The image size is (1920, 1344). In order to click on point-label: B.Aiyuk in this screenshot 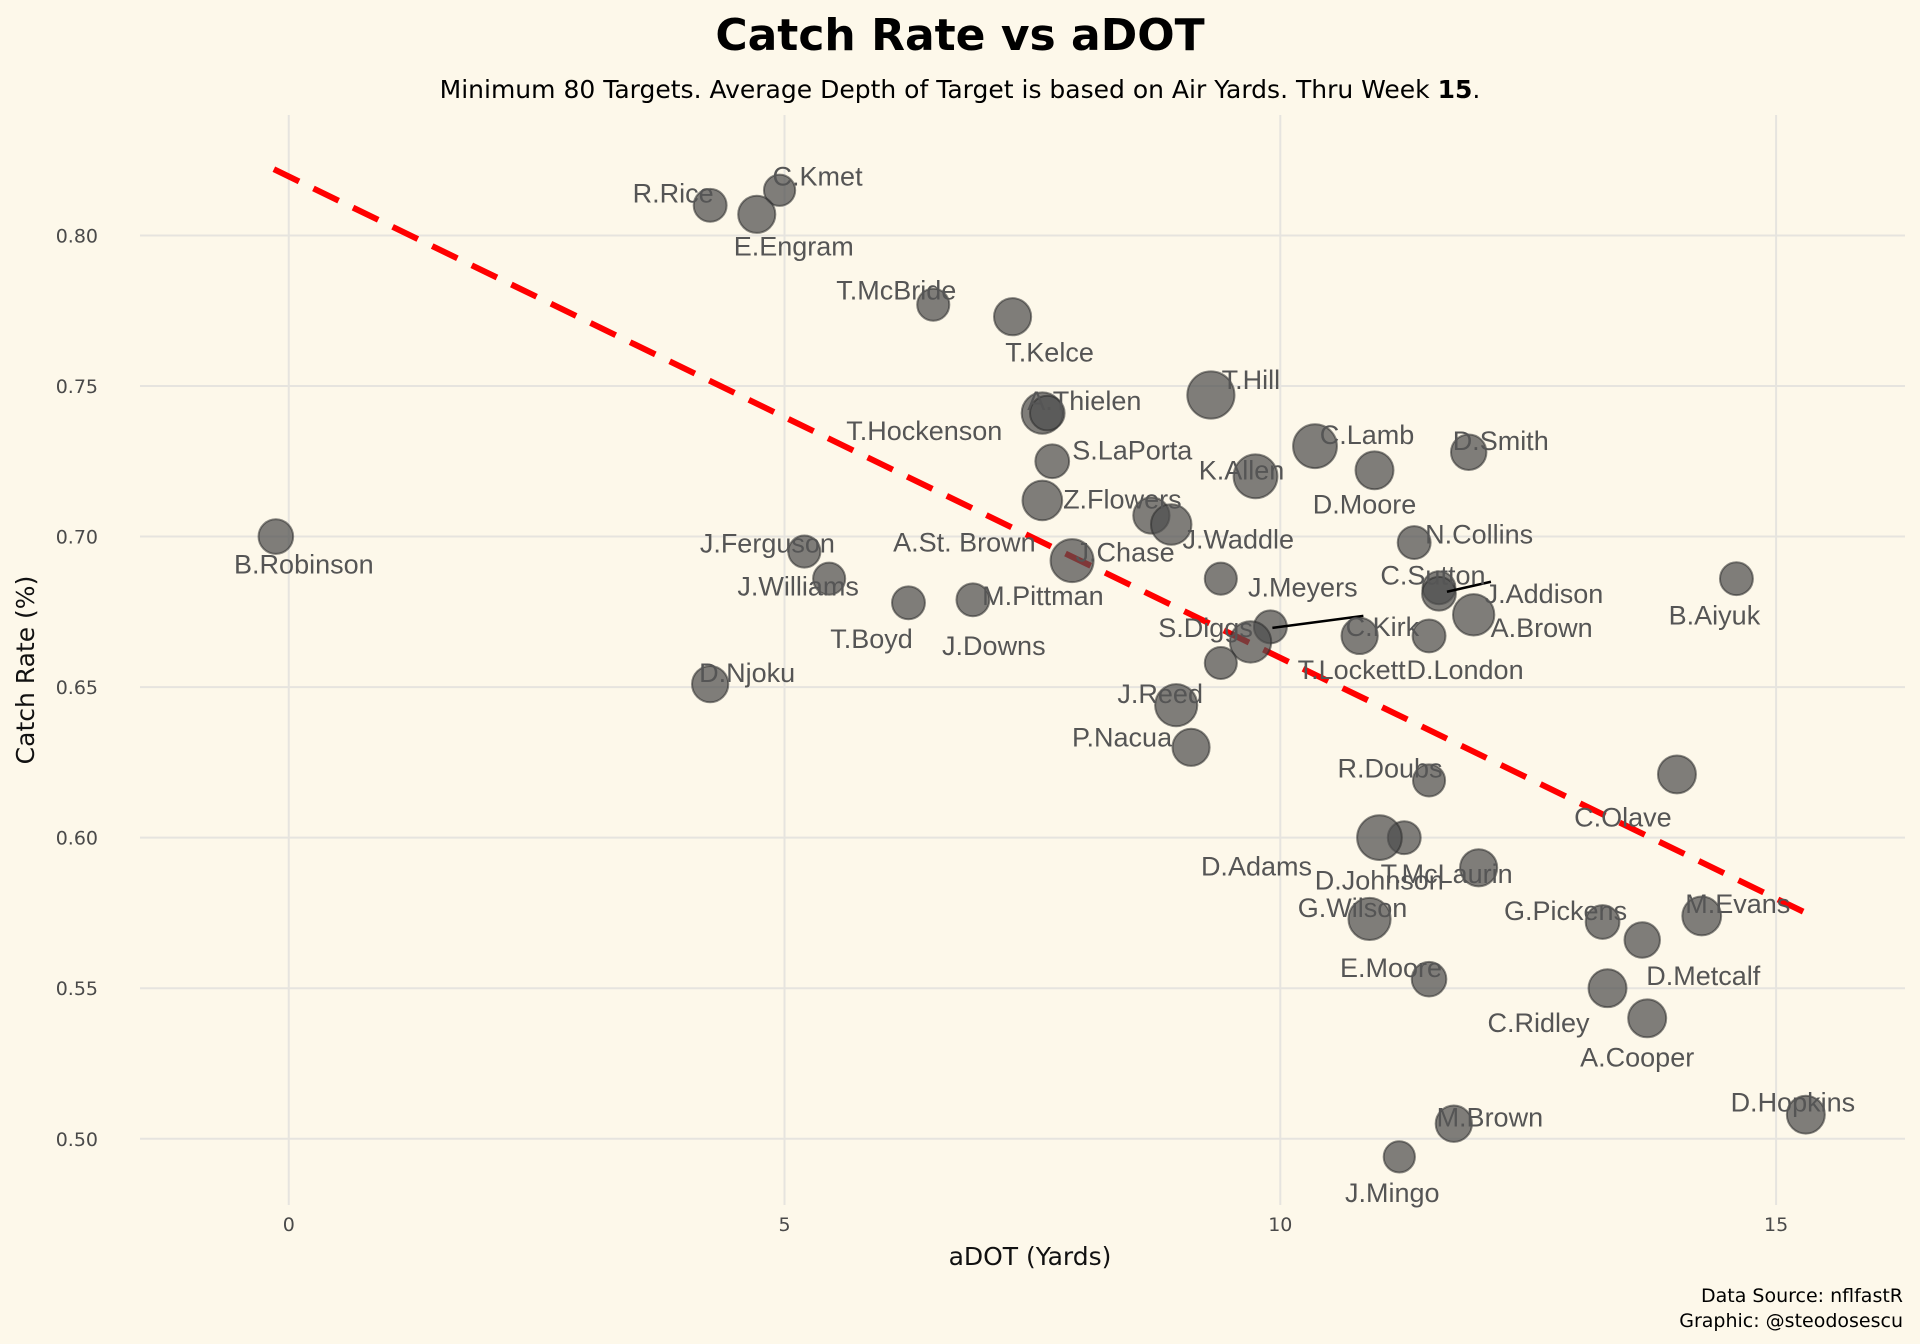, I will do `click(1715, 616)`.